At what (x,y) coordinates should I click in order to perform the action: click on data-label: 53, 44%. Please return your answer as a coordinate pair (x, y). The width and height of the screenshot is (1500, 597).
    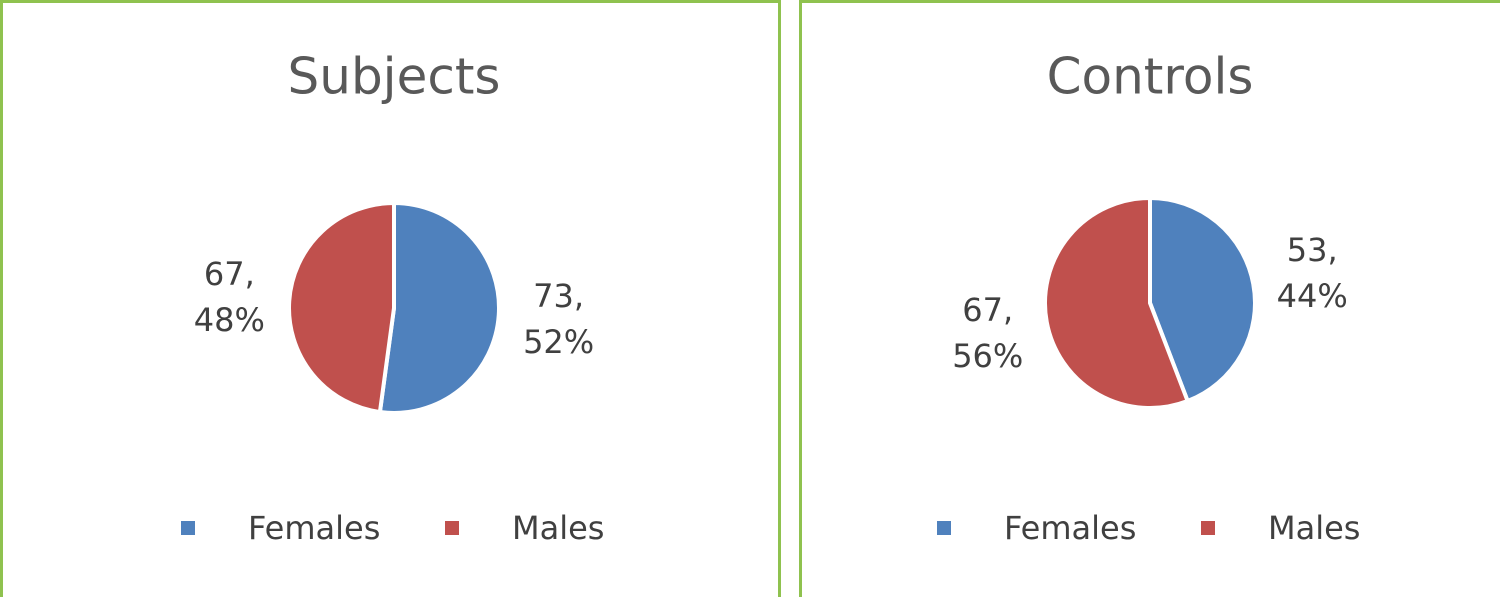
    Looking at the image, I should click on (1312, 272).